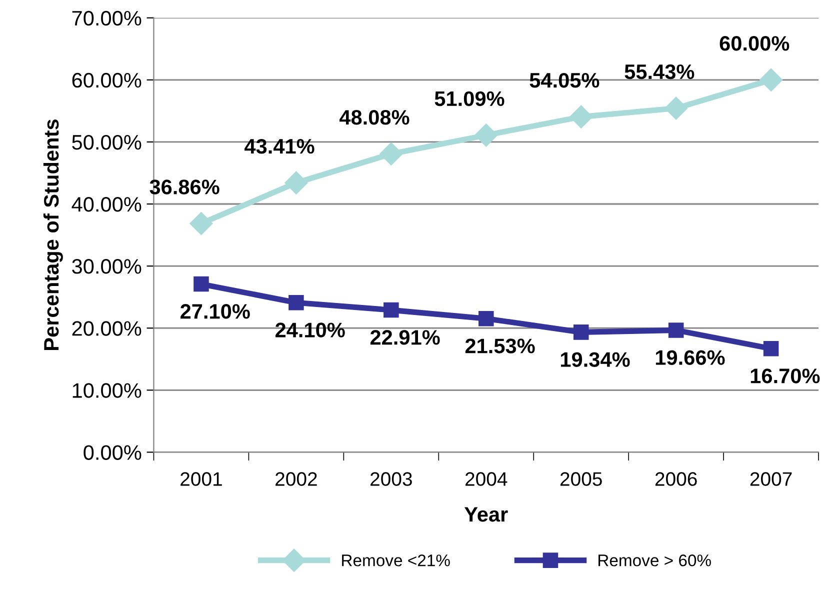 Image resolution: width=831 pixels, height=595 pixels. What do you see at coordinates (53, 235) in the screenshot?
I see `y-axis-title: Percentage of Students` at bounding box center [53, 235].